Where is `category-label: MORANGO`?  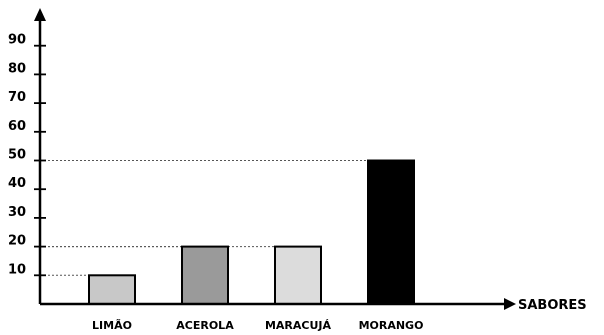 category-label: MORANGO is located at coordinates (391, 325).